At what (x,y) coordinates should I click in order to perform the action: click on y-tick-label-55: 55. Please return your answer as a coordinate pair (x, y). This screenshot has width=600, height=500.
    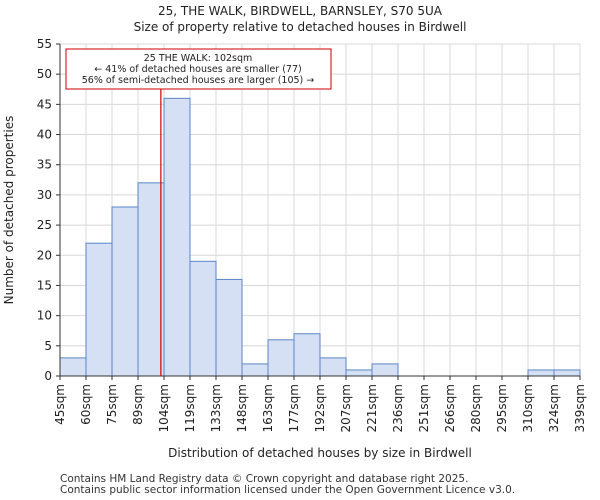
    Looking at the image, I should click on (44, 44).